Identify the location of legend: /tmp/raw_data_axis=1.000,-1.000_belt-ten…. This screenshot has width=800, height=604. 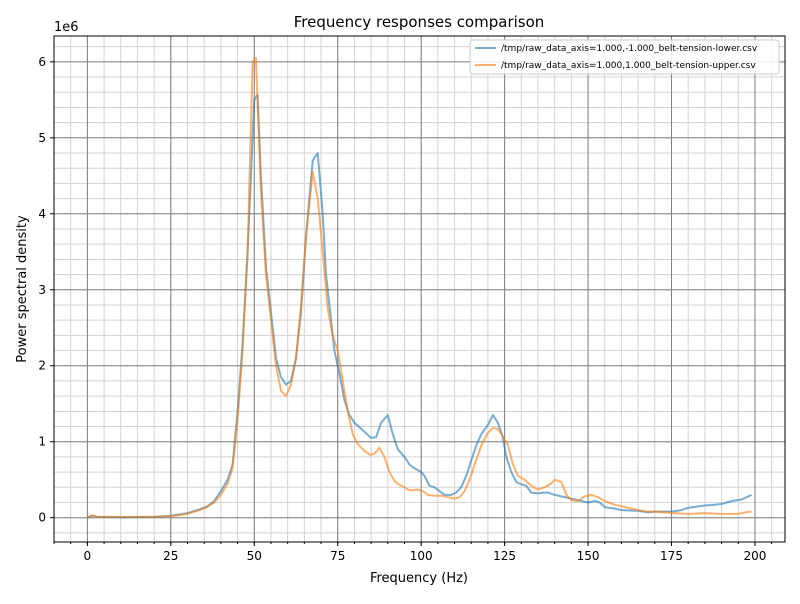
(624, 57).